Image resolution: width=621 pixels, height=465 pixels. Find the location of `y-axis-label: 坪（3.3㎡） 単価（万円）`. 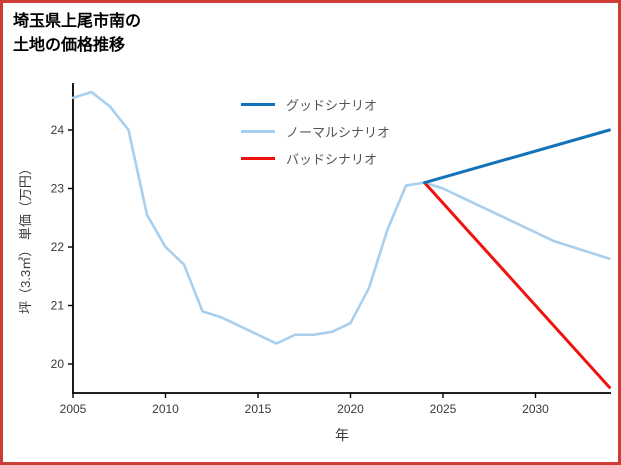

y-axis-label: 坪（3.3㎡） 単価（万円） is located at coordinates (25, 238).